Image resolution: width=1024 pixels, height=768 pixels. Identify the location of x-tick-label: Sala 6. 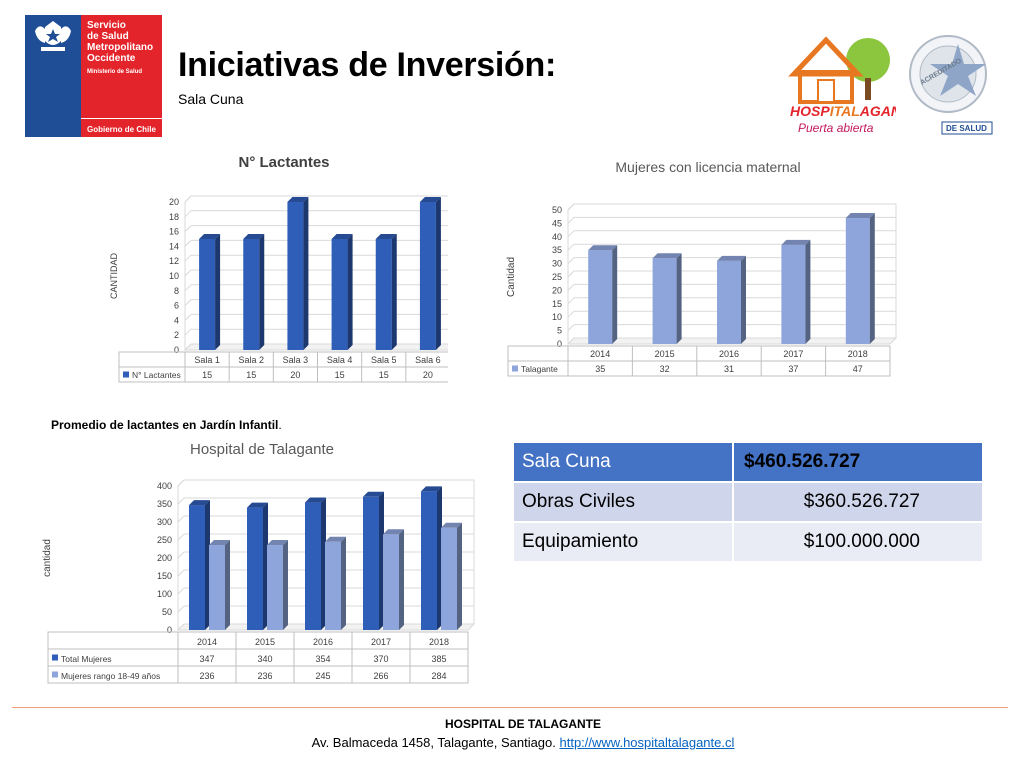
(428, 360).